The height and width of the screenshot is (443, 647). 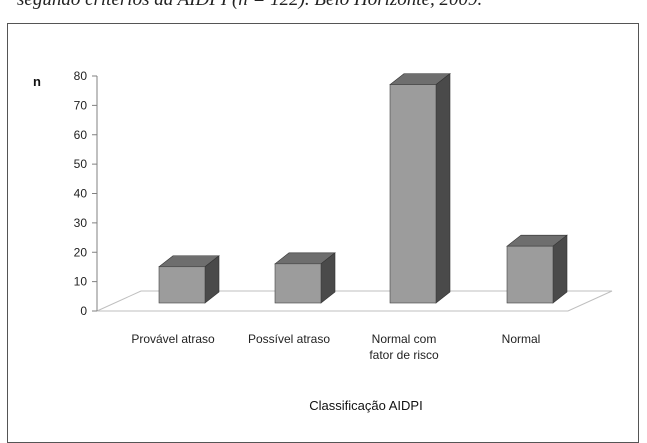 I want to click on y-axis-title: n, so click(x=37, y=81).